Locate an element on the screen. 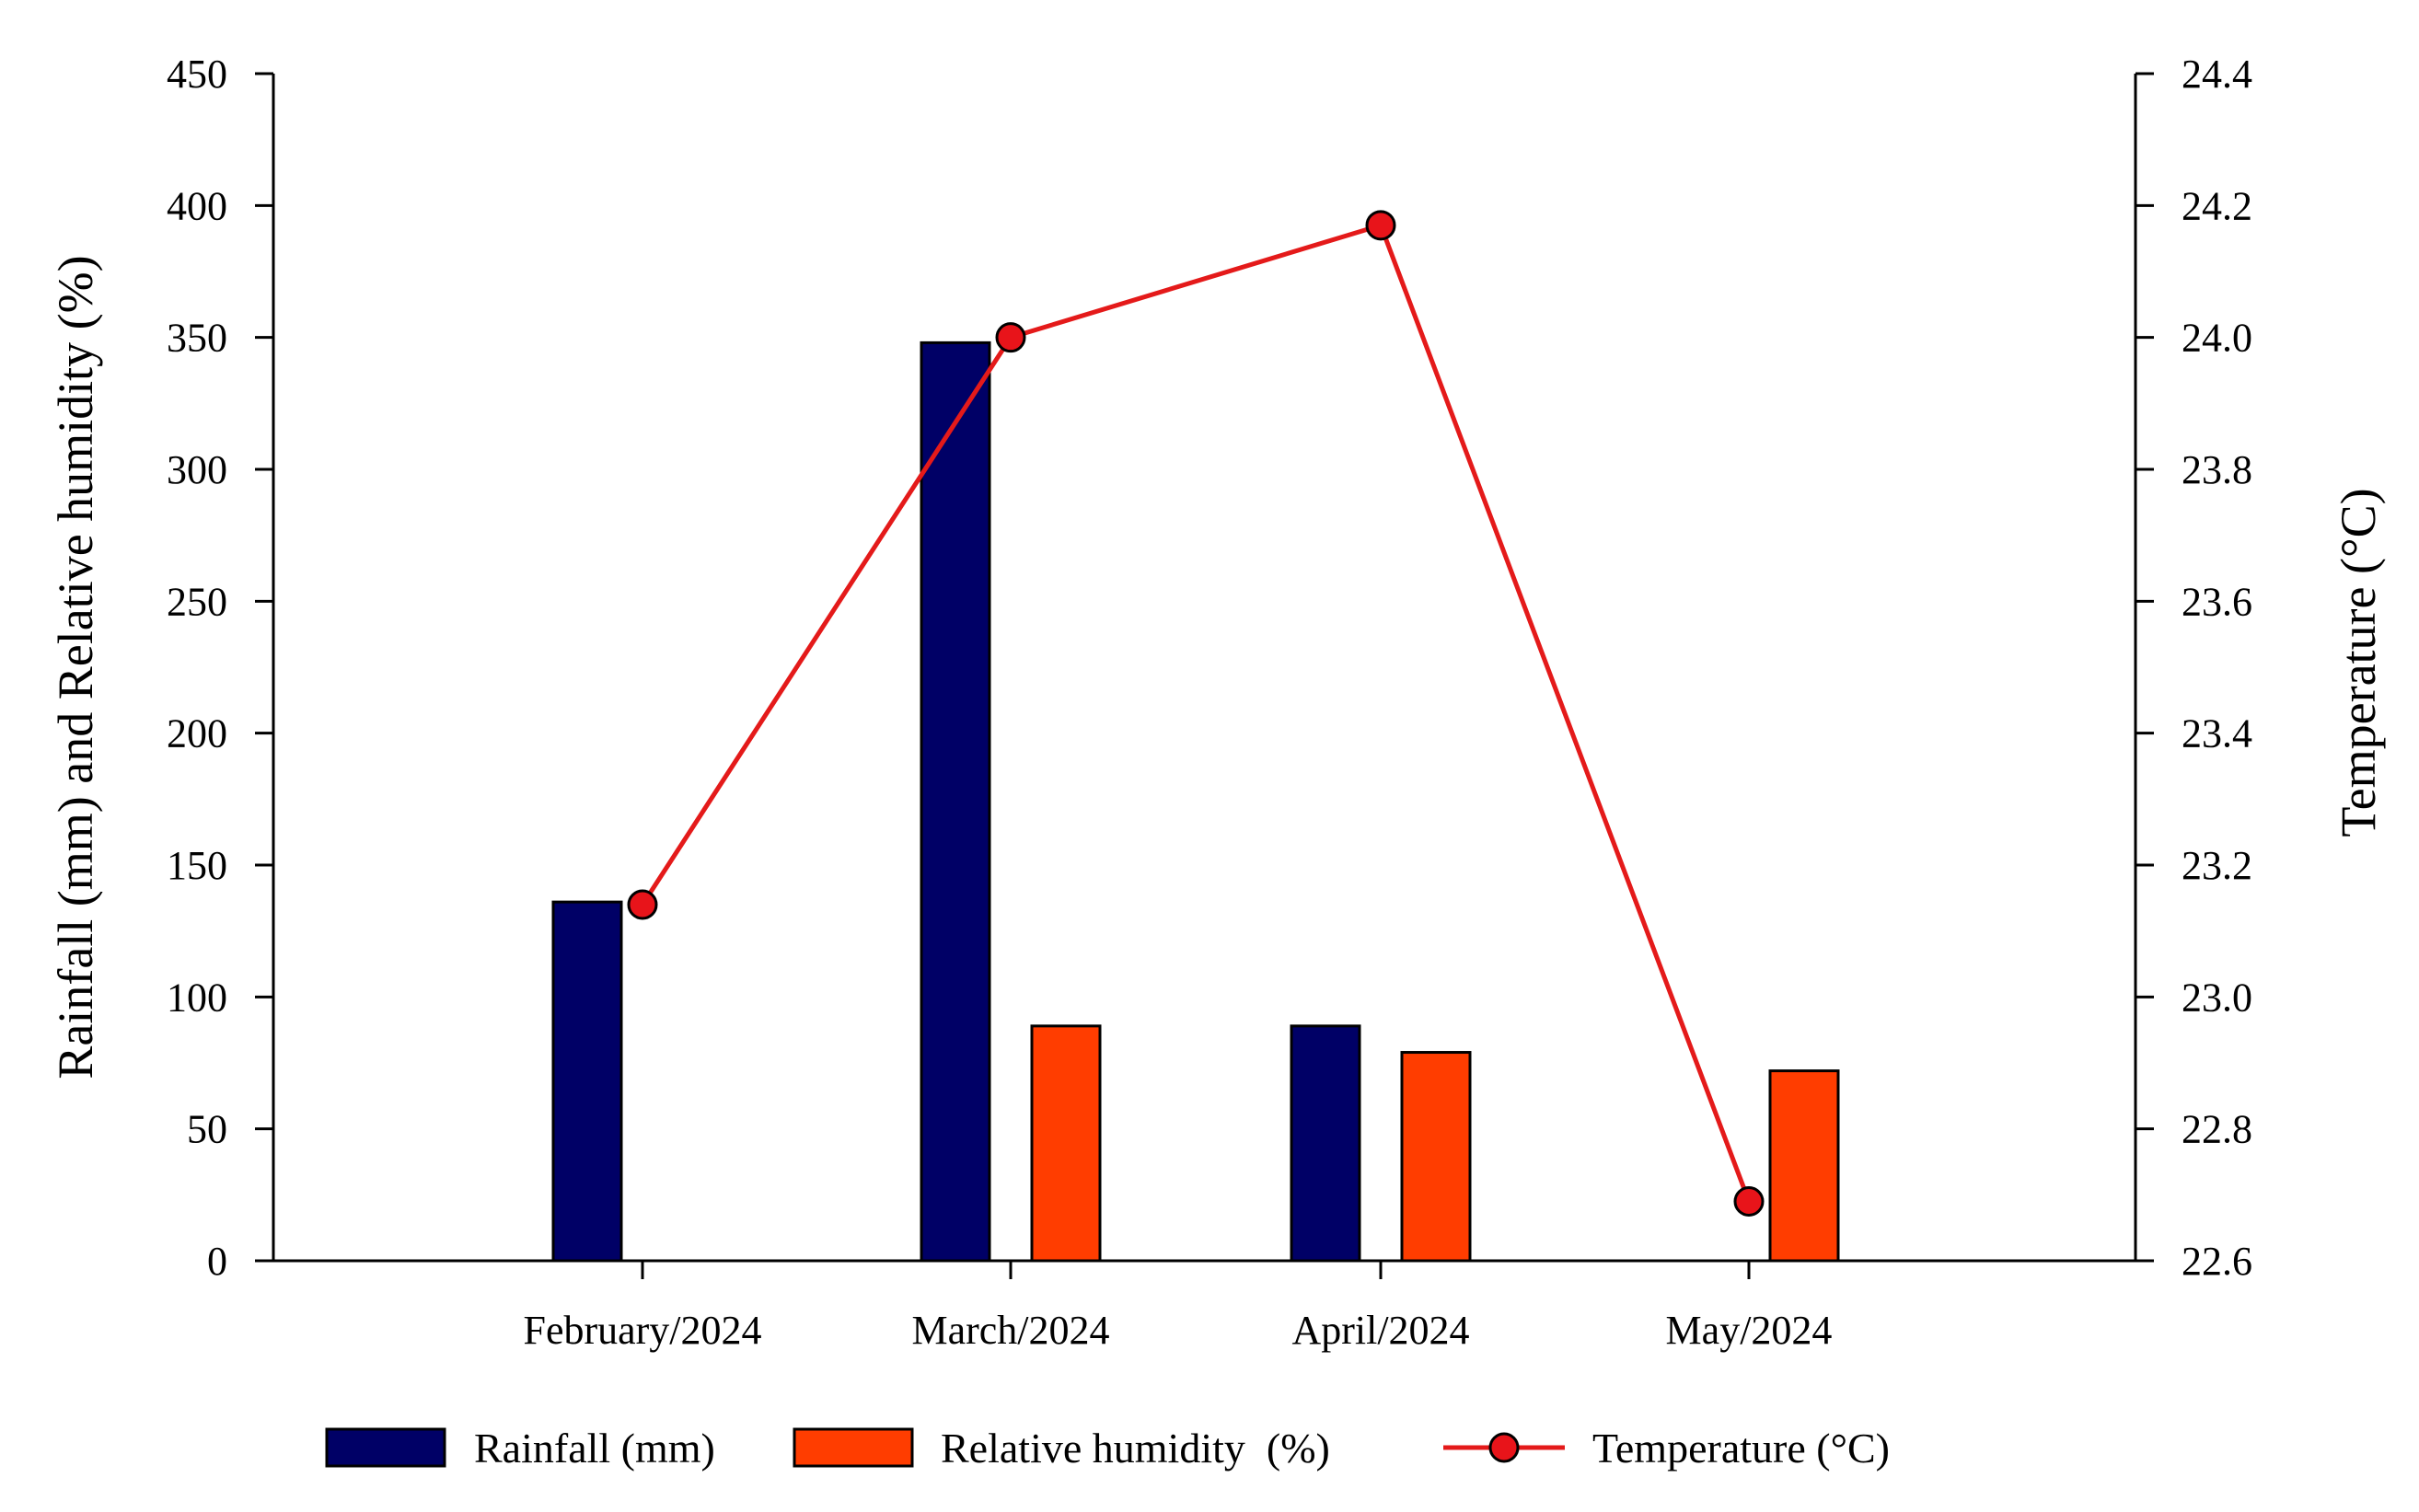 The width and height of the screenshot is (2419, 1512). legend-marker-temperature is located at coordinates (1504, 1447).